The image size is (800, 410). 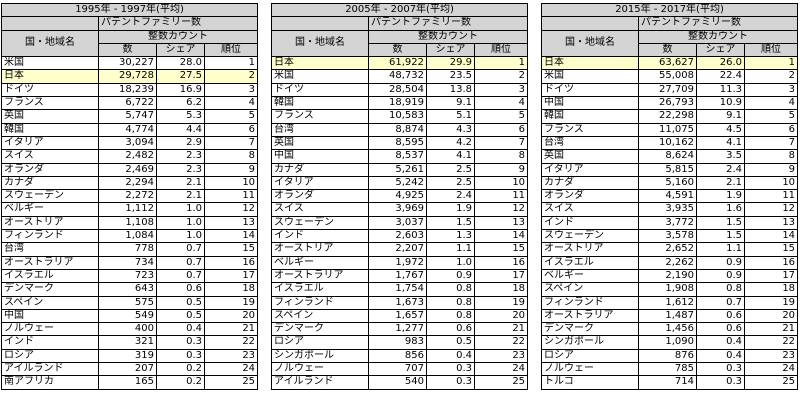 I want to click on rank-cell: 16, so click(x=231, y=262).